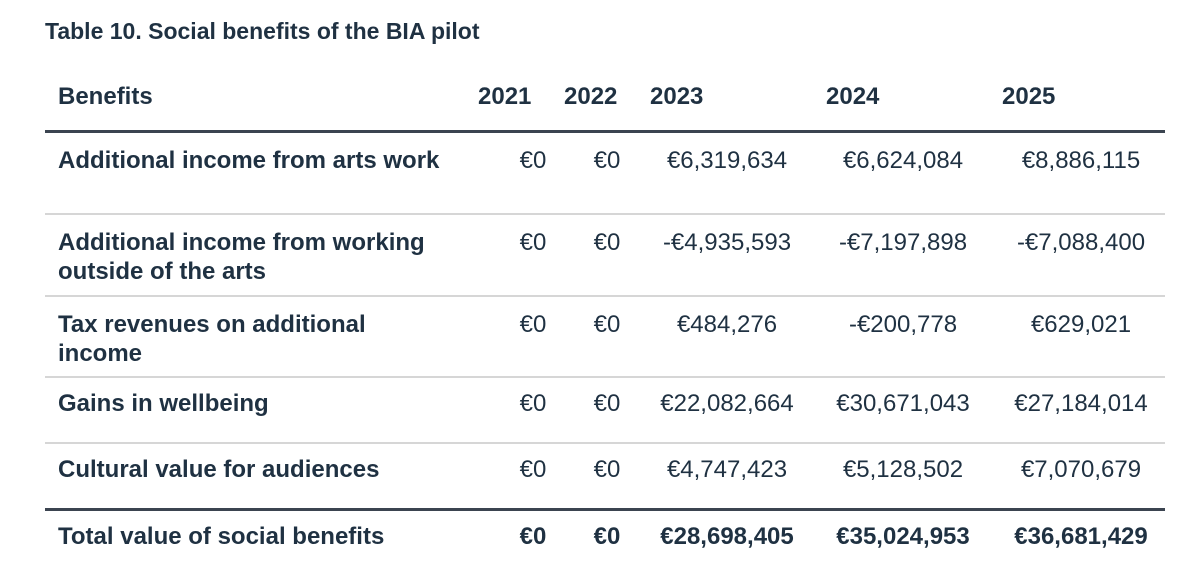 This screenshot has height=570, width=1200. What do you see at coordinates (105, 96) in the screenshot?
I see `header-benefits: Benefits` at bounding box center [105, 96].